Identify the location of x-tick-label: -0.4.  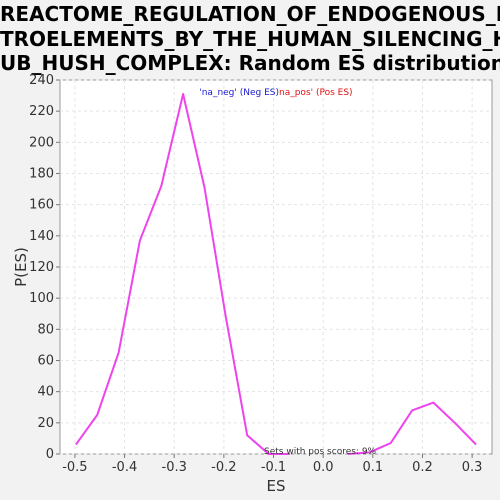
(124, 467).